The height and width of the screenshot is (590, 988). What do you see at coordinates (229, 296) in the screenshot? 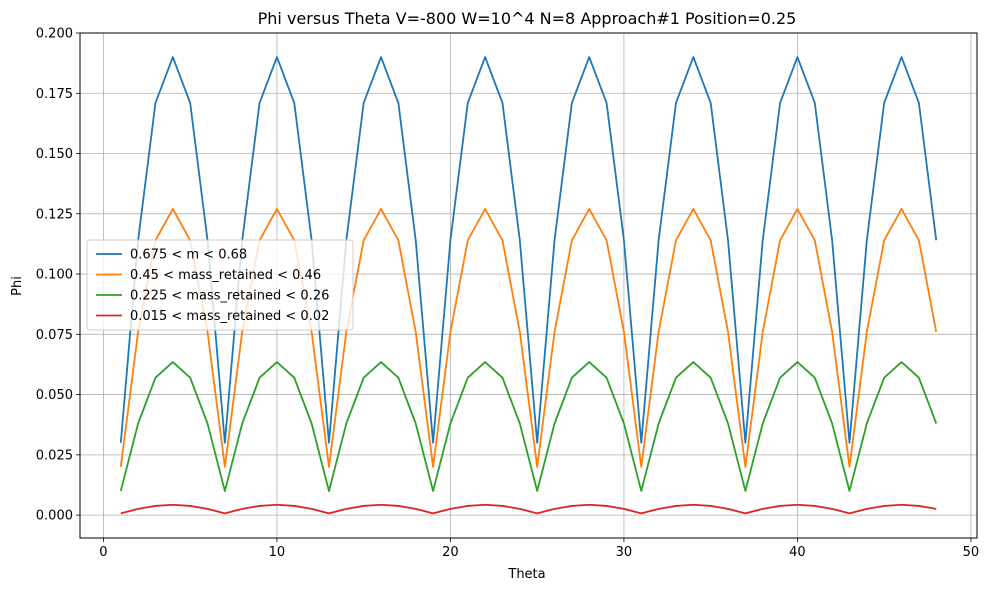
I see `legend-entry: 0.225 < mass_retained < 0.26` at bounding box center [229, 296].